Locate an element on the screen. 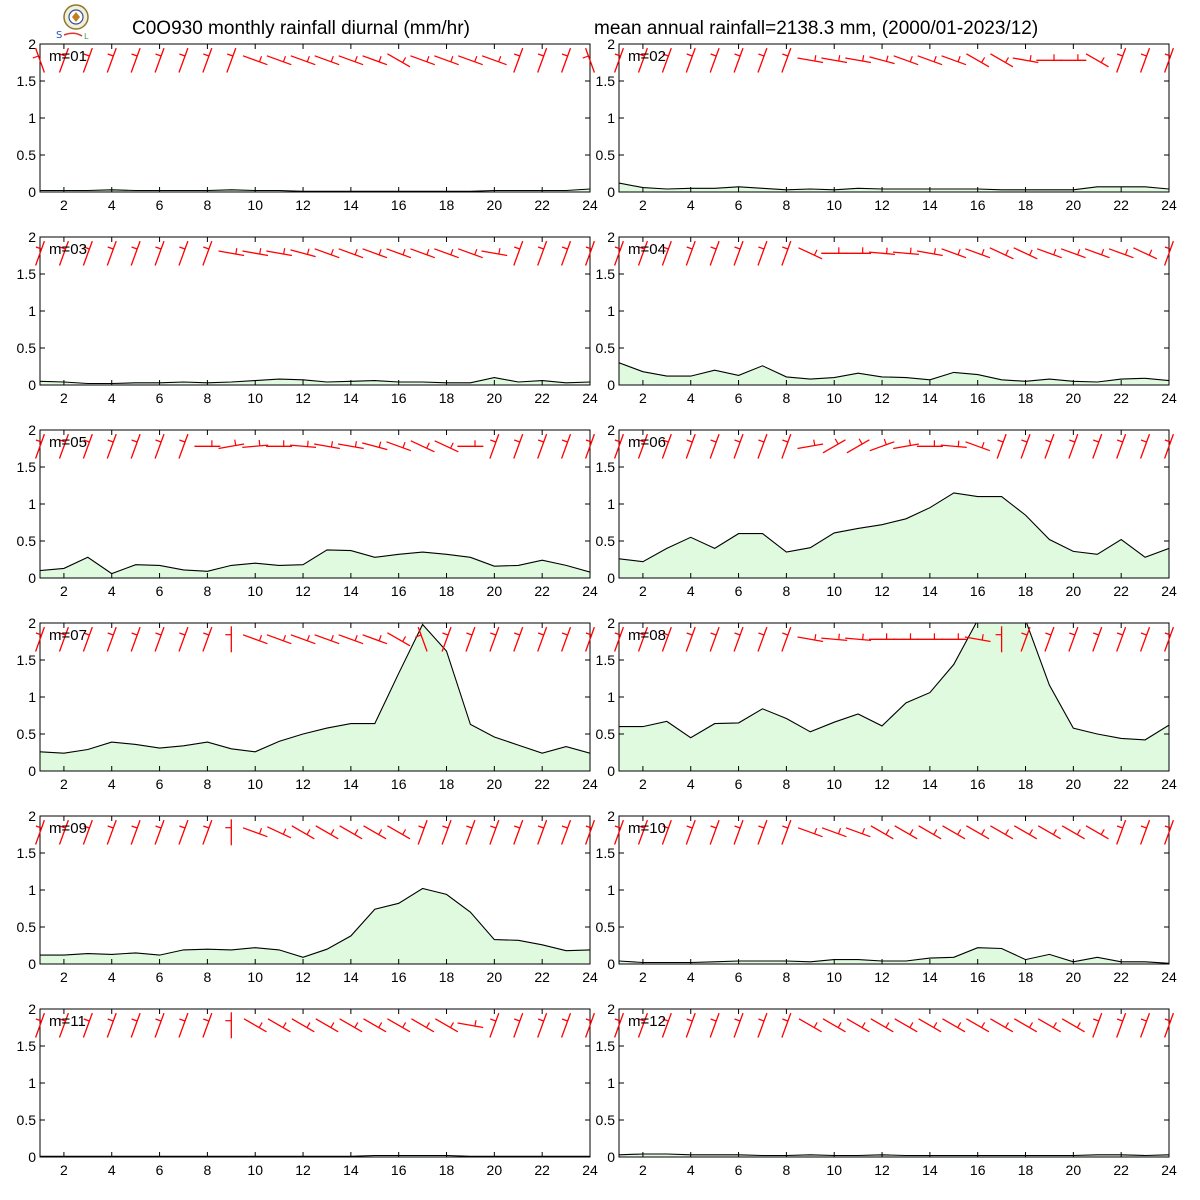  x-tick-label: 8 is located at coordinates (207, 591).